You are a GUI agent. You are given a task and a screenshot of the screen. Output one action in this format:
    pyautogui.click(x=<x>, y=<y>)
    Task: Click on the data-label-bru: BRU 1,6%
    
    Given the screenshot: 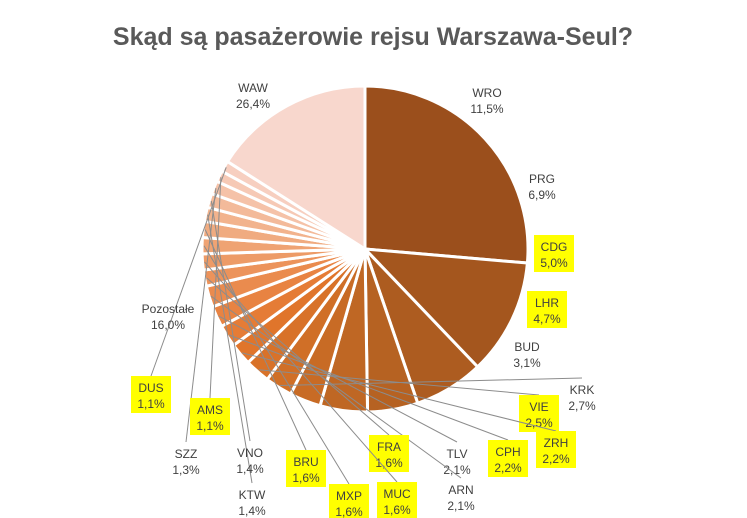 What is the action you would take?
    pyautogui.click(x=306, y=468)
    